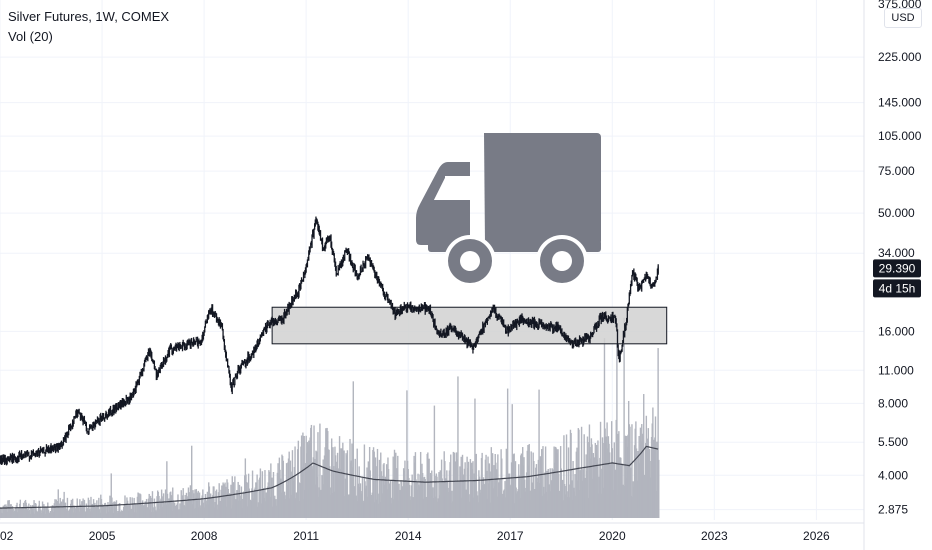  Describe the element at coordinates (903, 18) in the screenshot. I see `currency-button: USD` at that location.